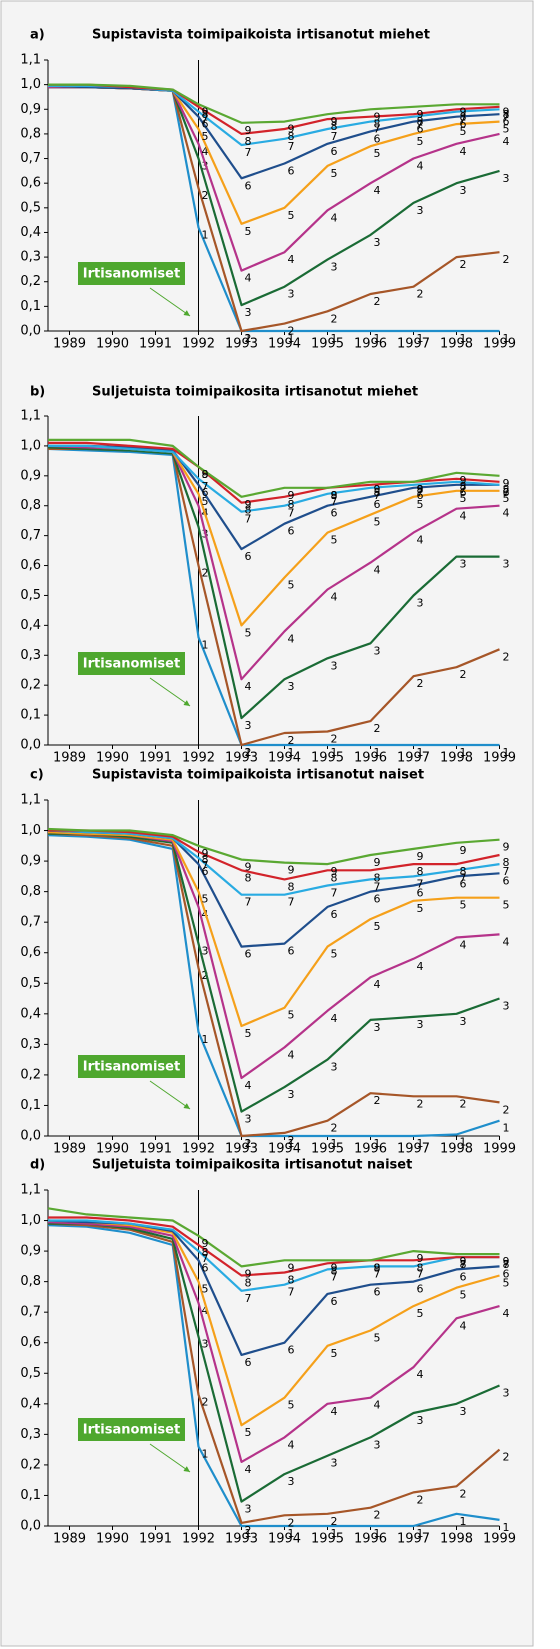  Describe the element at coordinates (30, 1403) in the screenshot. I see `y-tick-label: 0,4` at that location.